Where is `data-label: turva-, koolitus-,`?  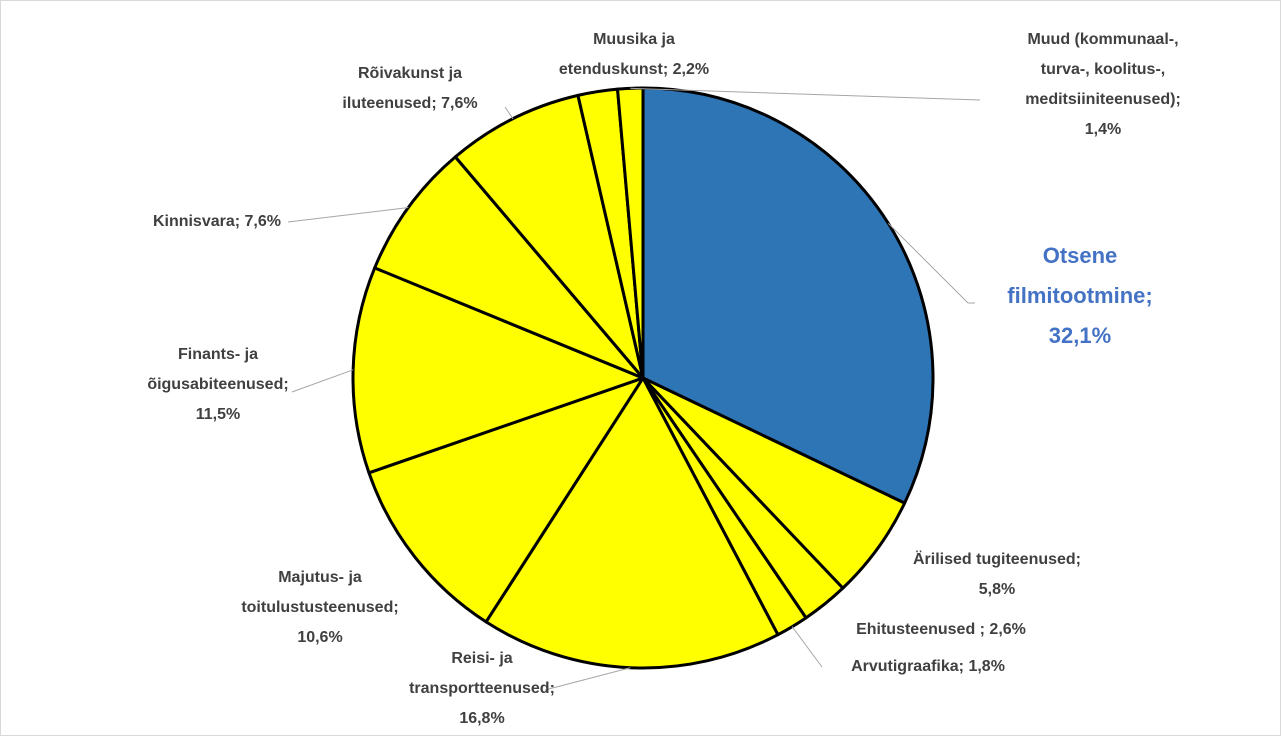 data-label: turva-, koolitus-, is located at coordinates (1103, 69).